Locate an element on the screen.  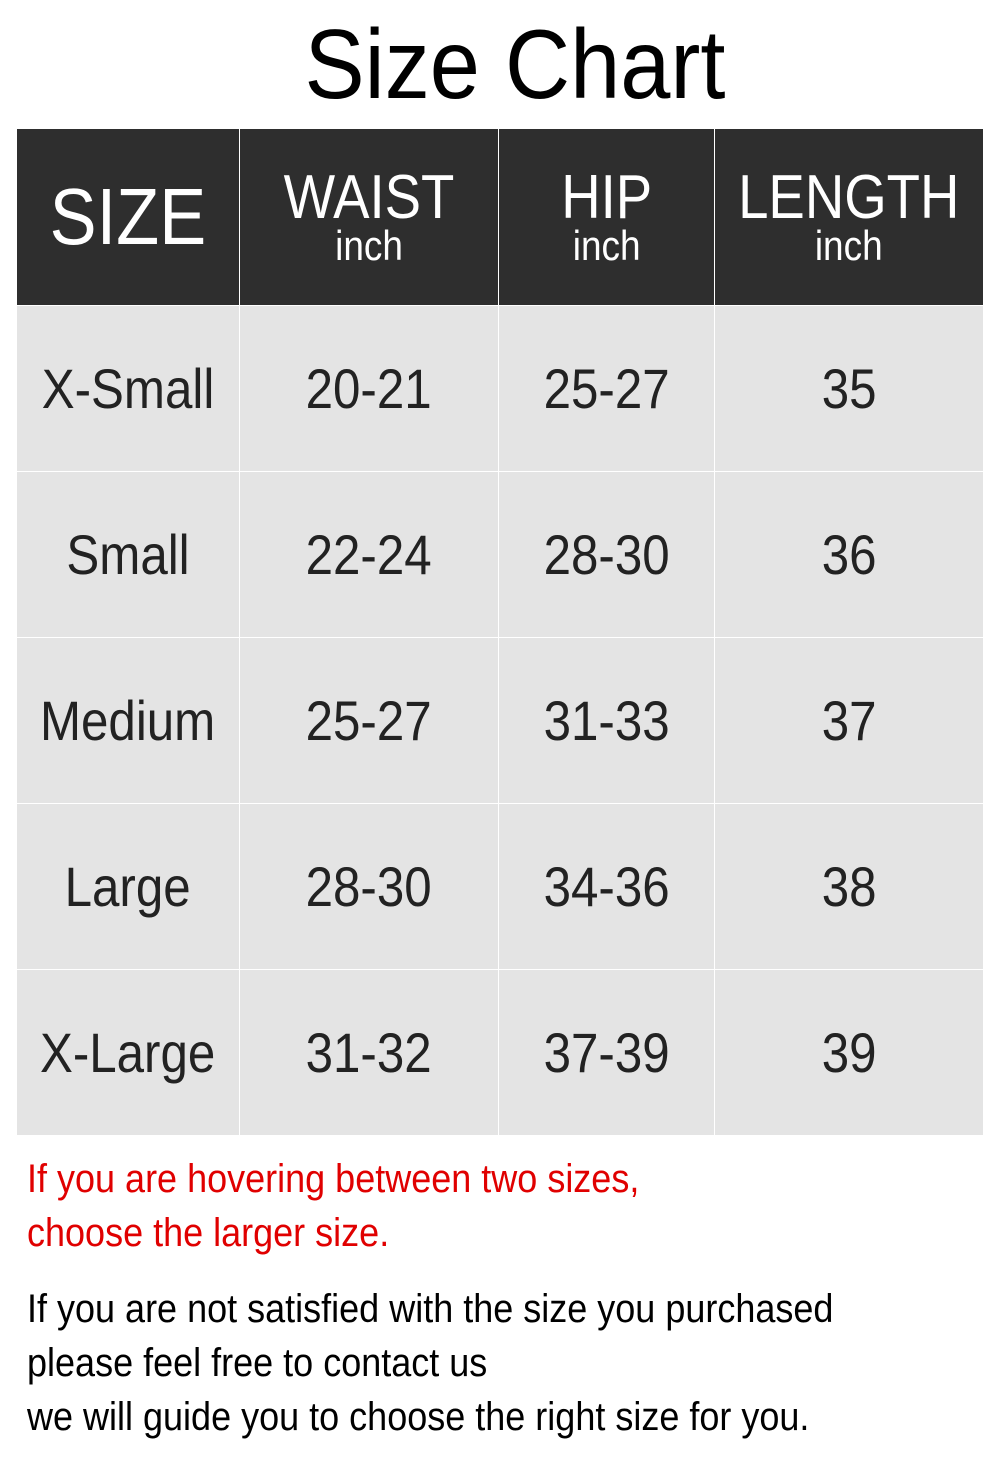
table-cell: 31-33 is located at coordinates (606, 720).